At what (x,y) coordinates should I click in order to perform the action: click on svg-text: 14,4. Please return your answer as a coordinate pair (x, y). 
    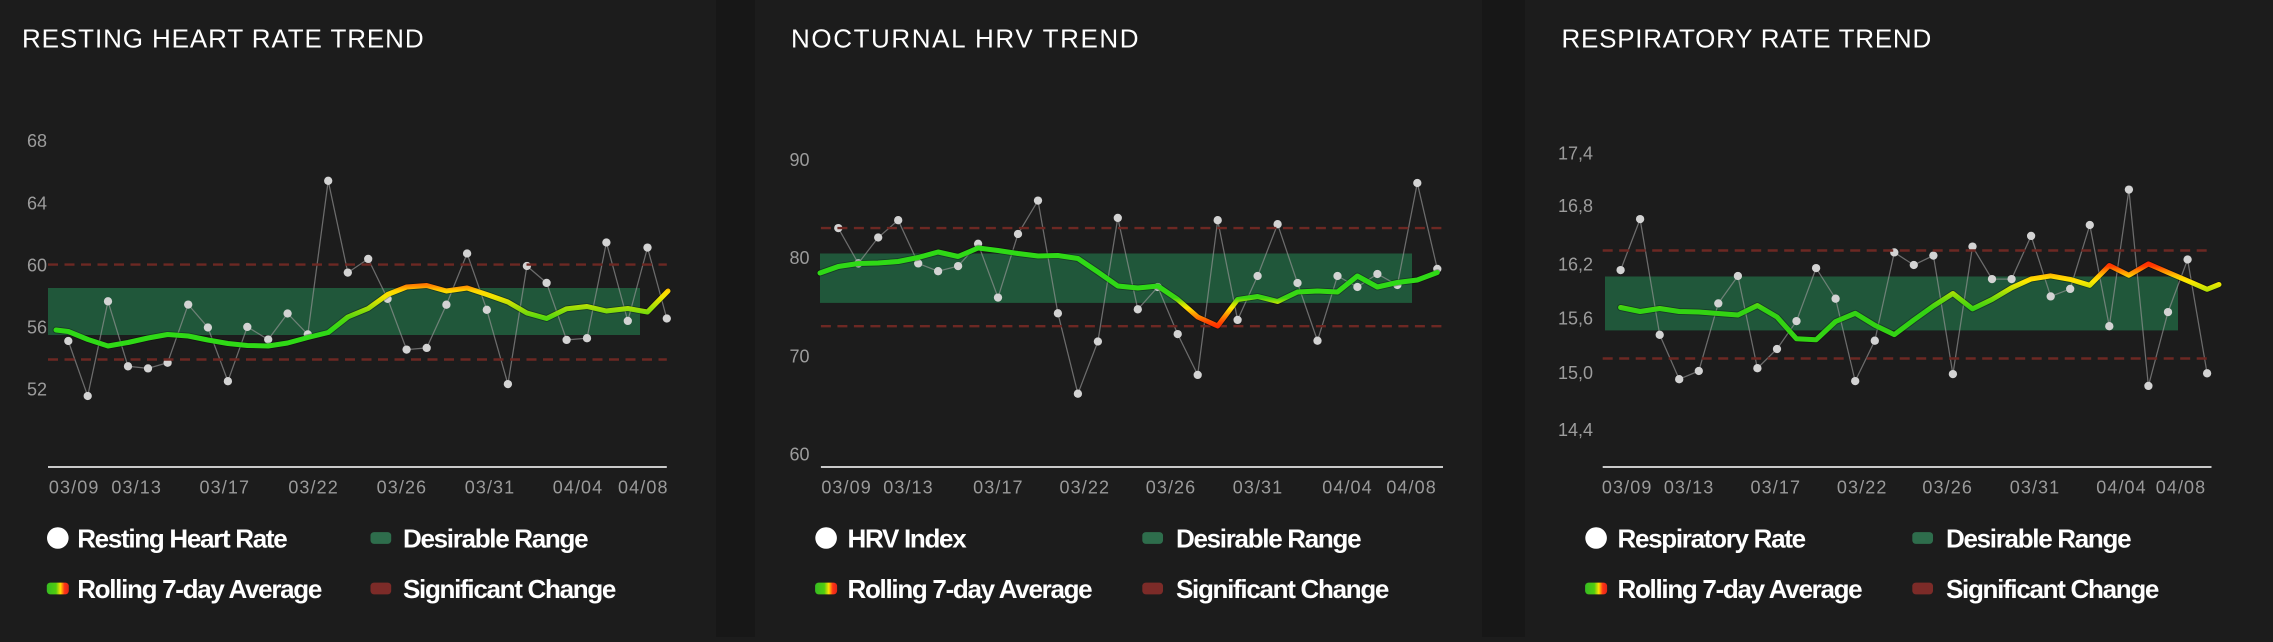
    Looking at the image, I should click on (1575, 430).